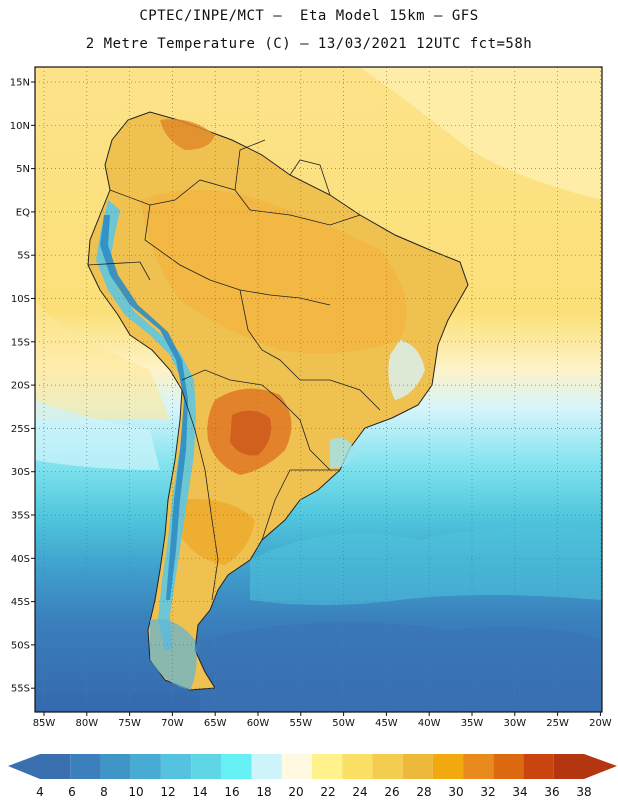 Image resolution: width=618 pixels, height=800 pixels. What do you see at coordinates (263, 792) in the screenshot?
I see `colorbar-tick-label: 18` at bounding box center [263, 792].